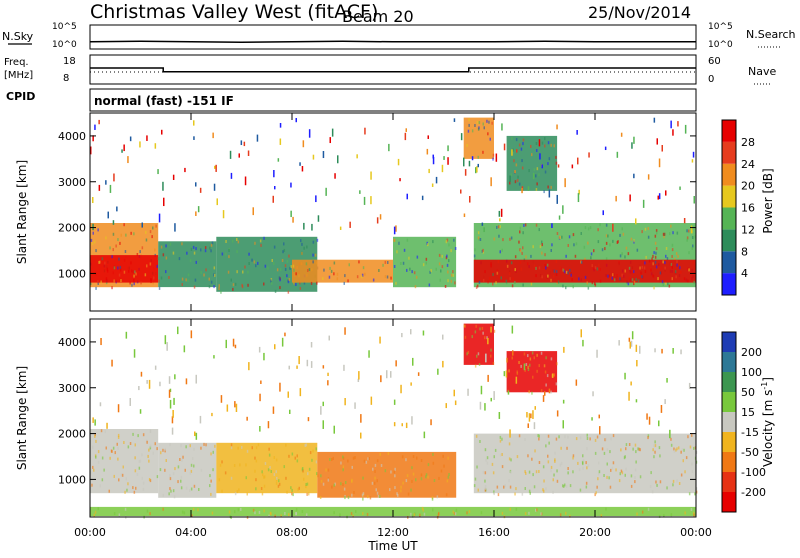  Describe the element at coordinates (751, 352) in the screenshot. I see `velocity-cbar-tick-label: 200` at that location.